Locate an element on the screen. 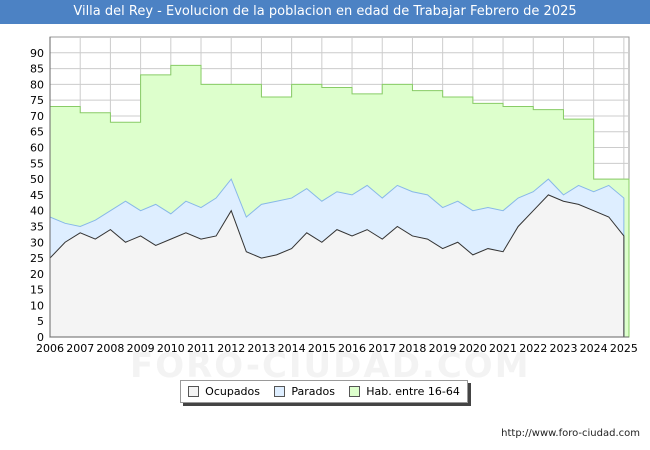 The image size is (650, 450). y-tick-label: 55 is located at coordinates (37, 163).